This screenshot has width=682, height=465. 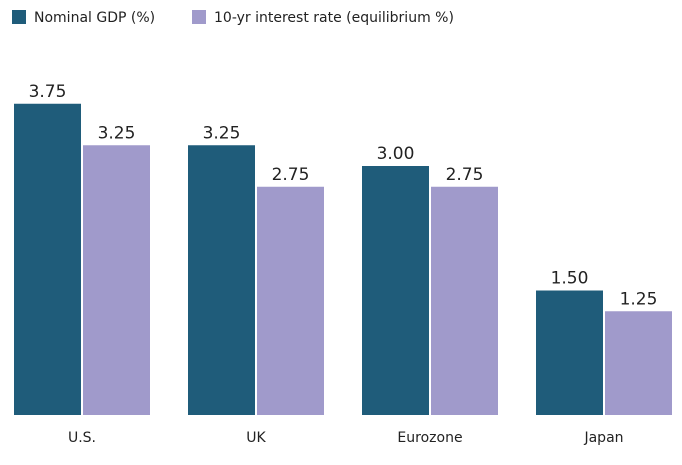 I want to click on x-tick-label: Japan, so click(x=603, y=438).